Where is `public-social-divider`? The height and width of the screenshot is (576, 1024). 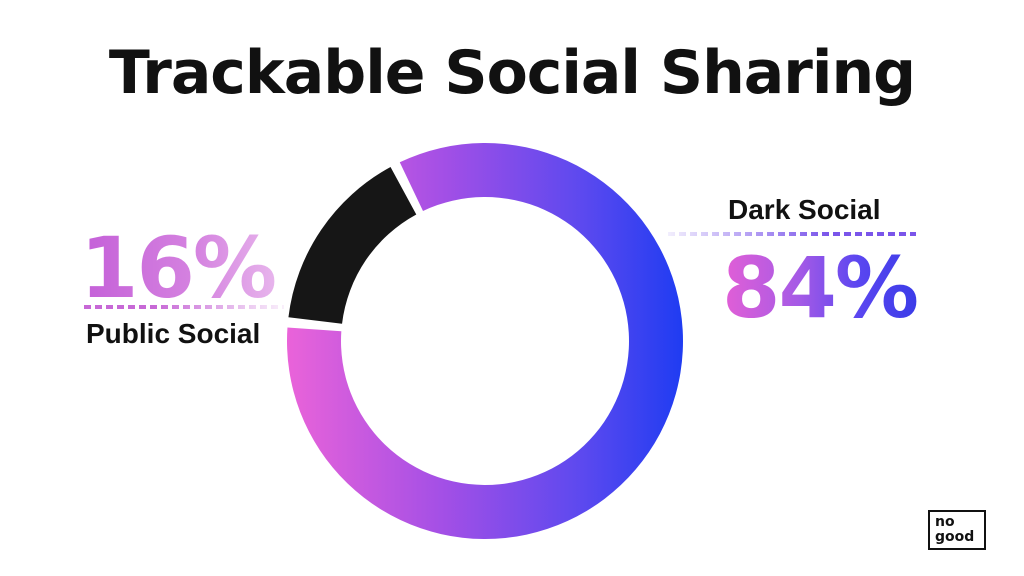
public-social-divider is located at coordinates (184, 307).